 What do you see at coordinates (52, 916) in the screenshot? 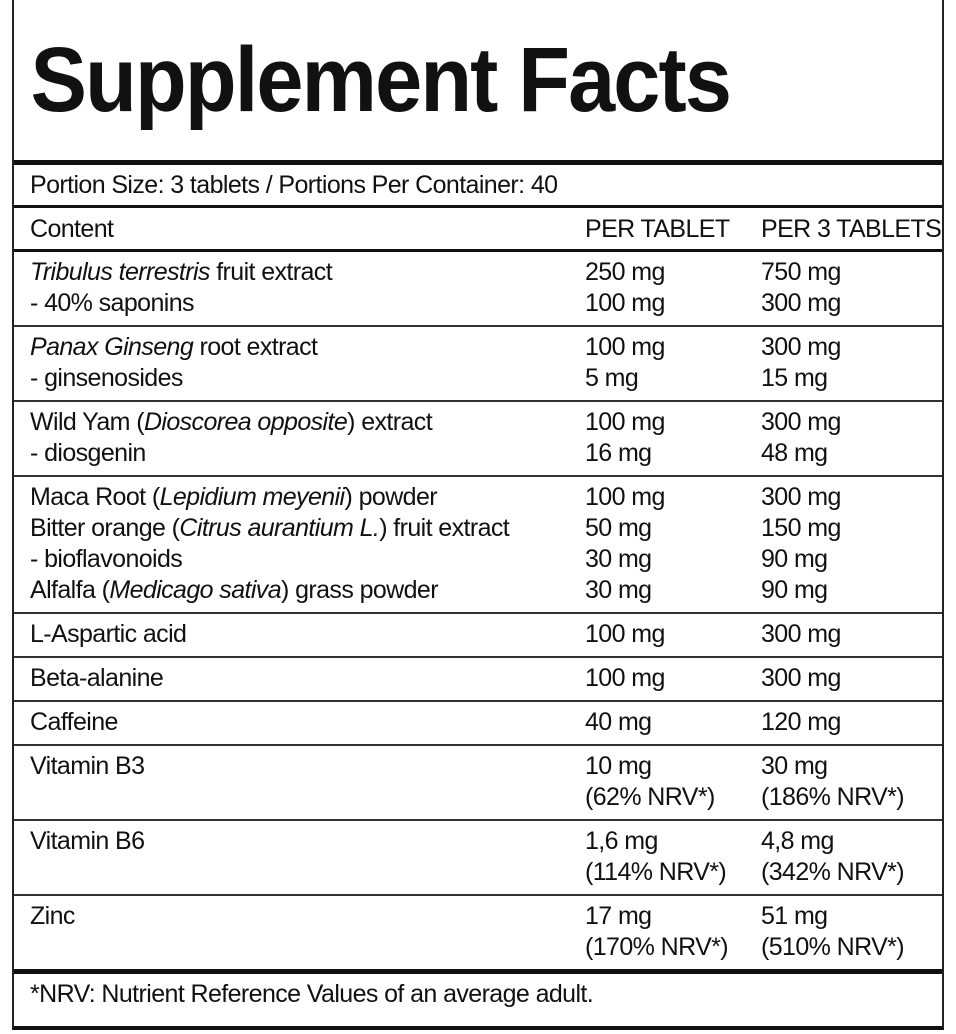
I see `ingredient-text: Zinc` at bounding box center [52, 916].